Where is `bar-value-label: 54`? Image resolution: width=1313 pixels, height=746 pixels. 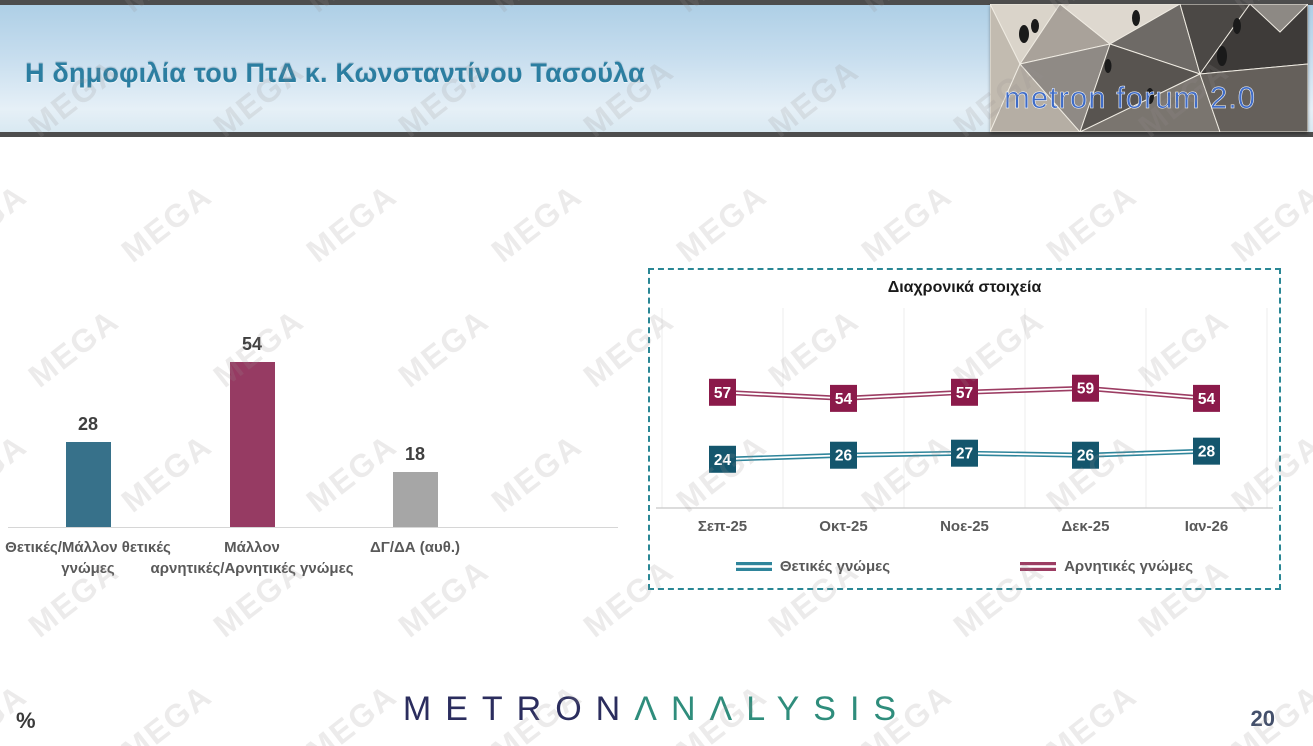 bar-value-label: 54 is located at coordinates (252, 344).